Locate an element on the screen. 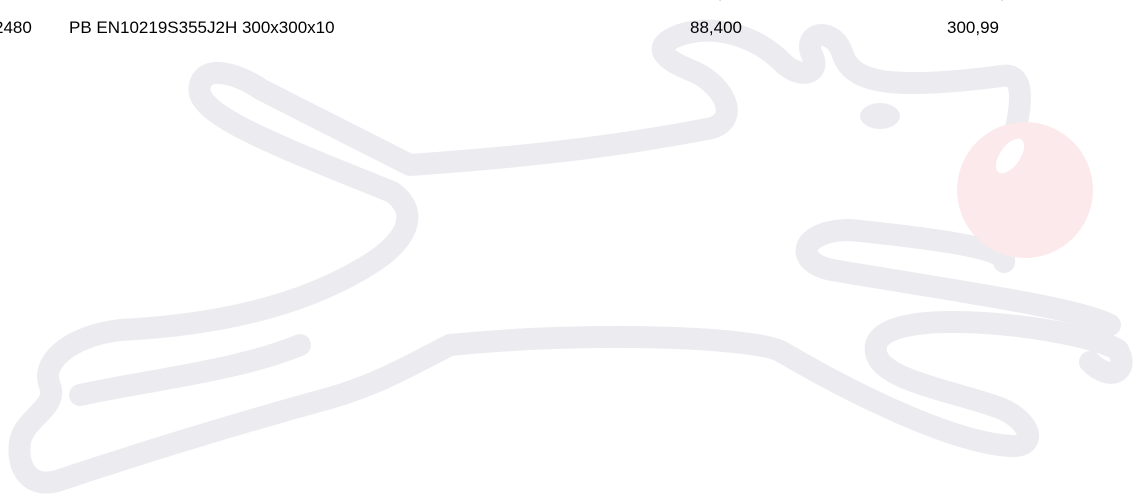 The height and width of the screenshot is (504, 1137). item-quantity: 88,400 is located at coordinates (716, 27).